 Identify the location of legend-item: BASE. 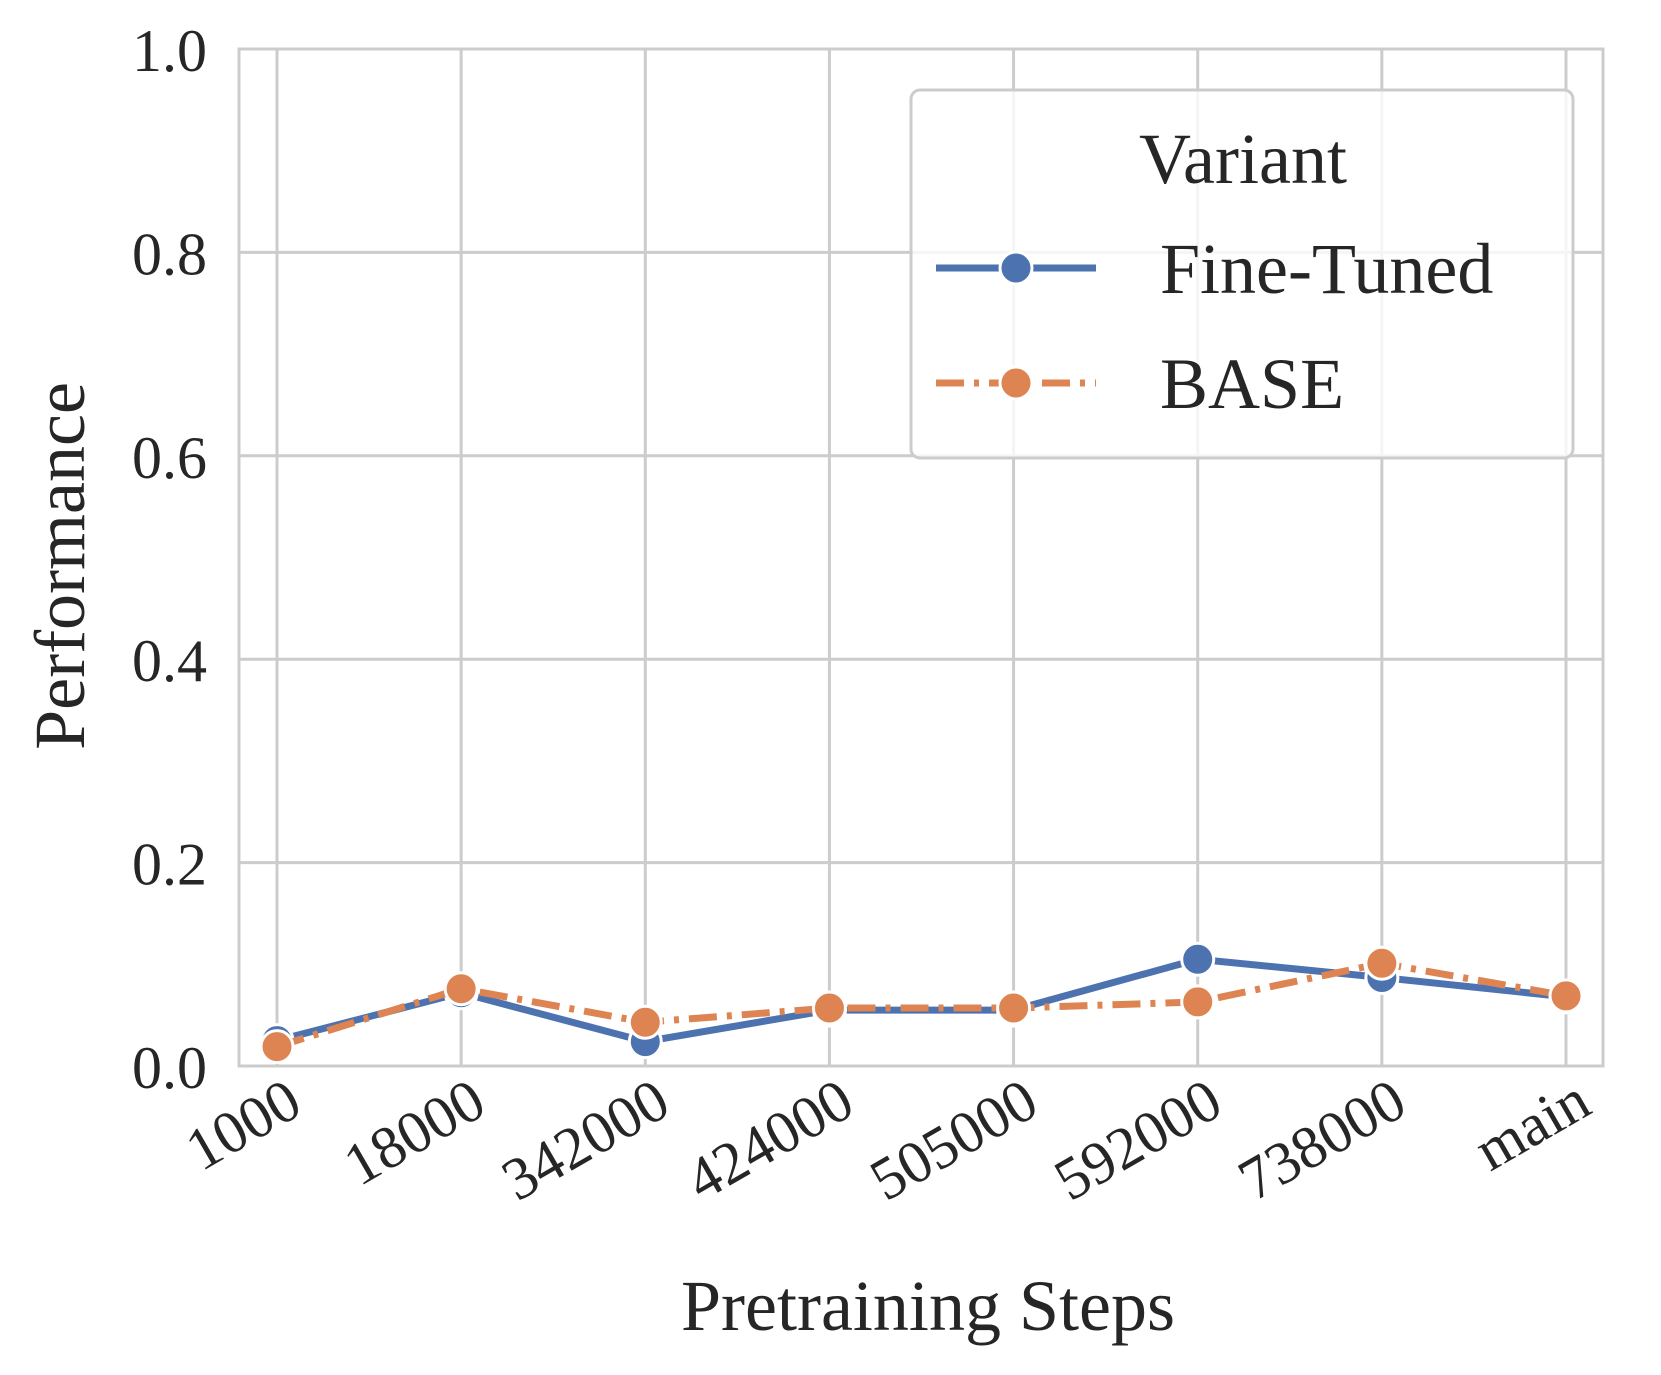
(1140, 384).